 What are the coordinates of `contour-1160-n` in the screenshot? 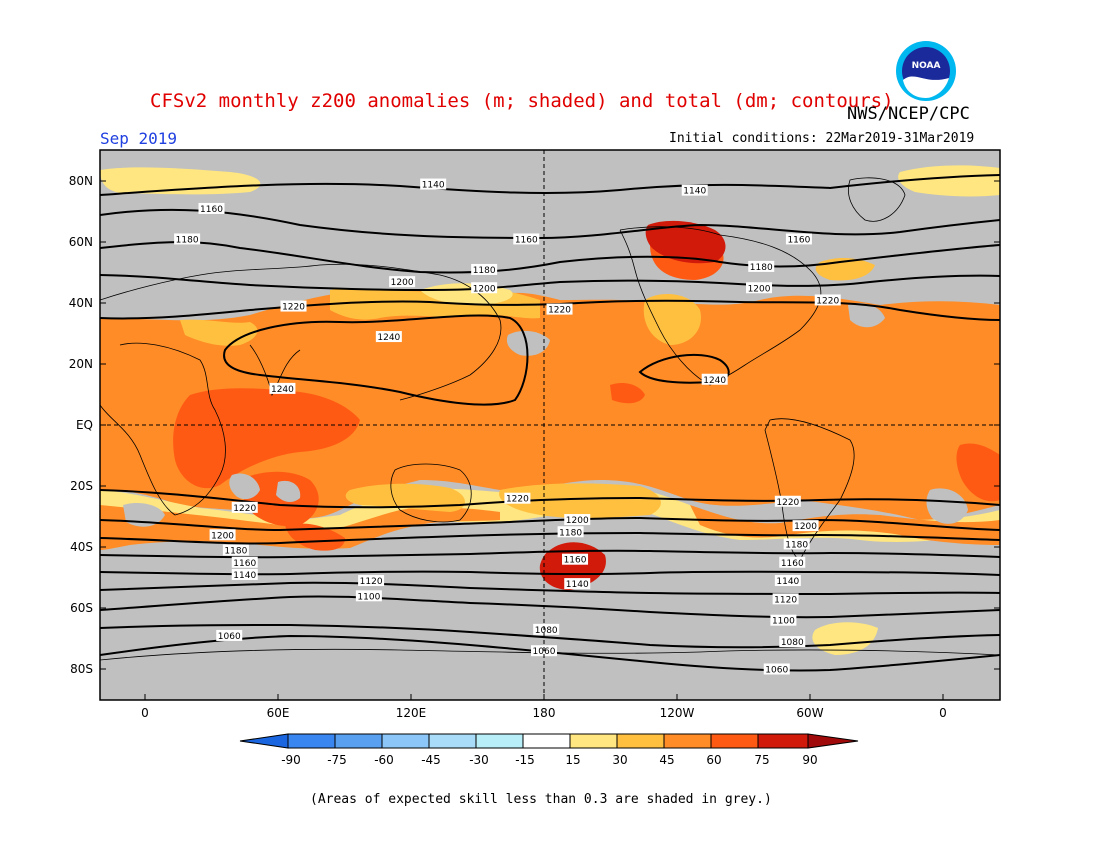 It's located at (550, 224).